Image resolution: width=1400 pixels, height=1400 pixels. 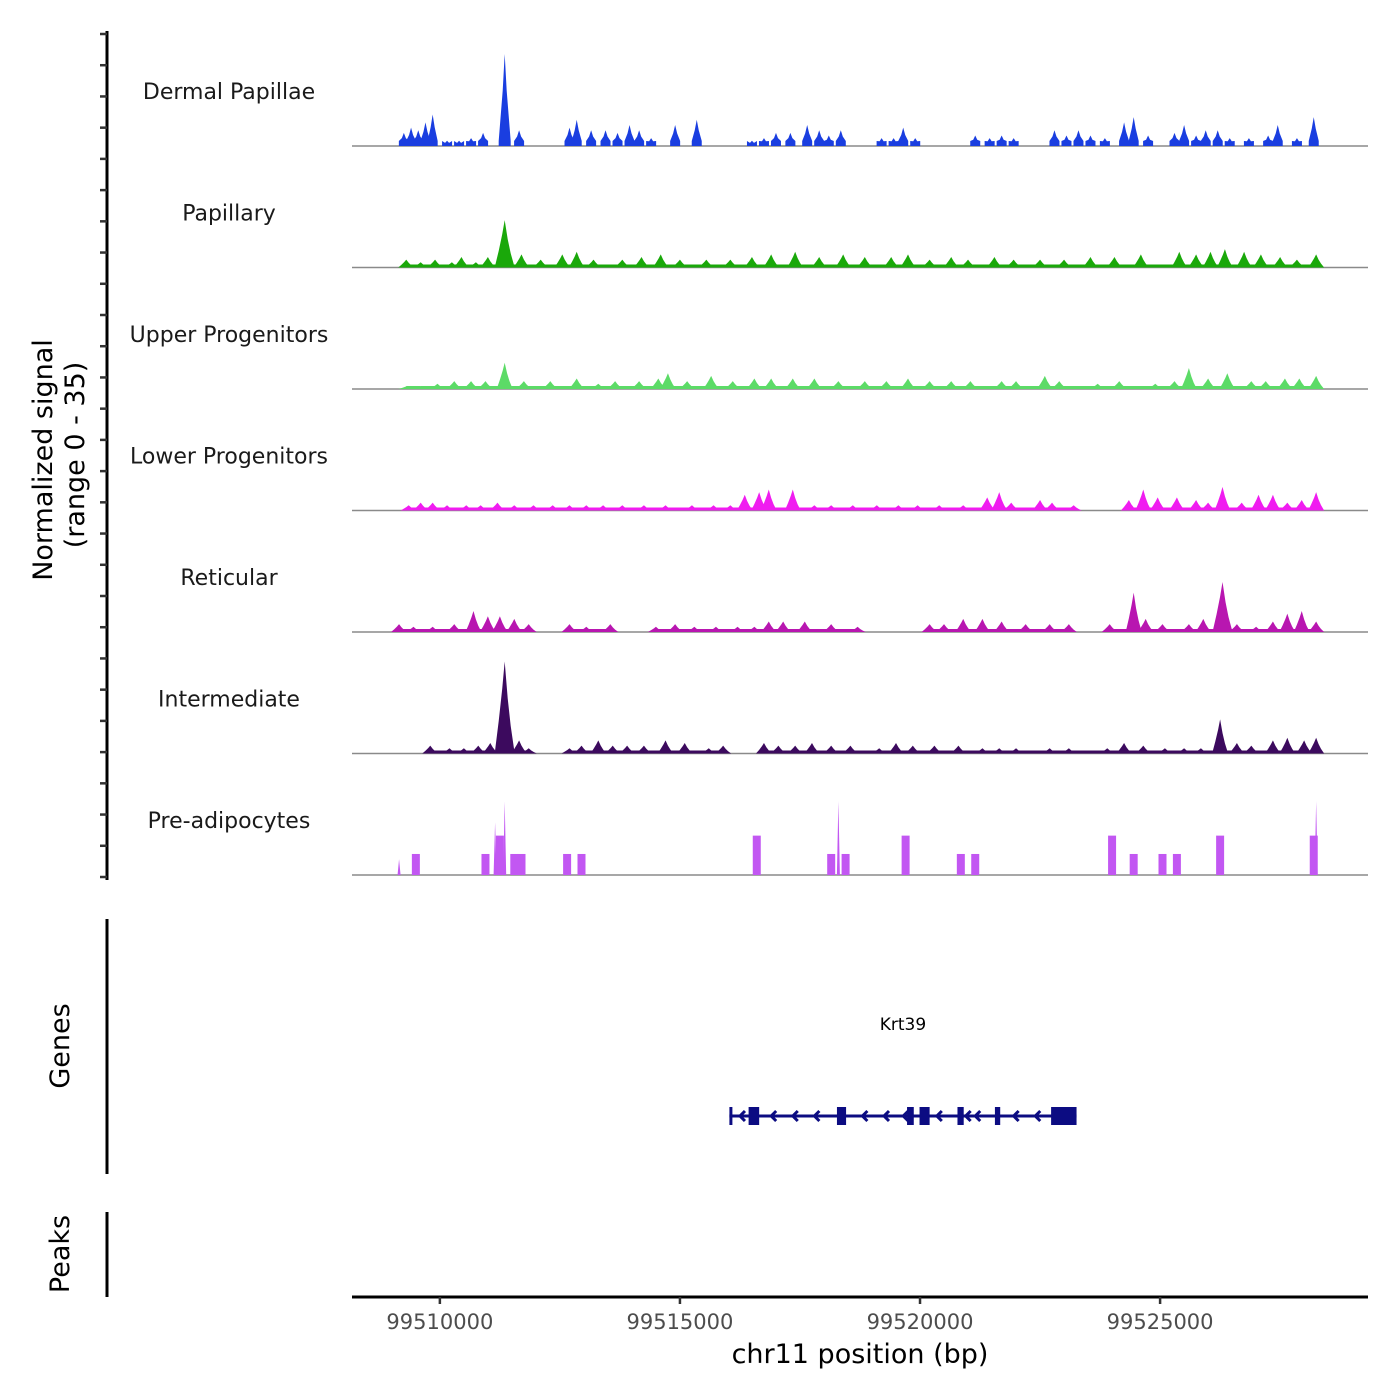 I want to click on track-label: Papillary, so click(x=229, y=214).